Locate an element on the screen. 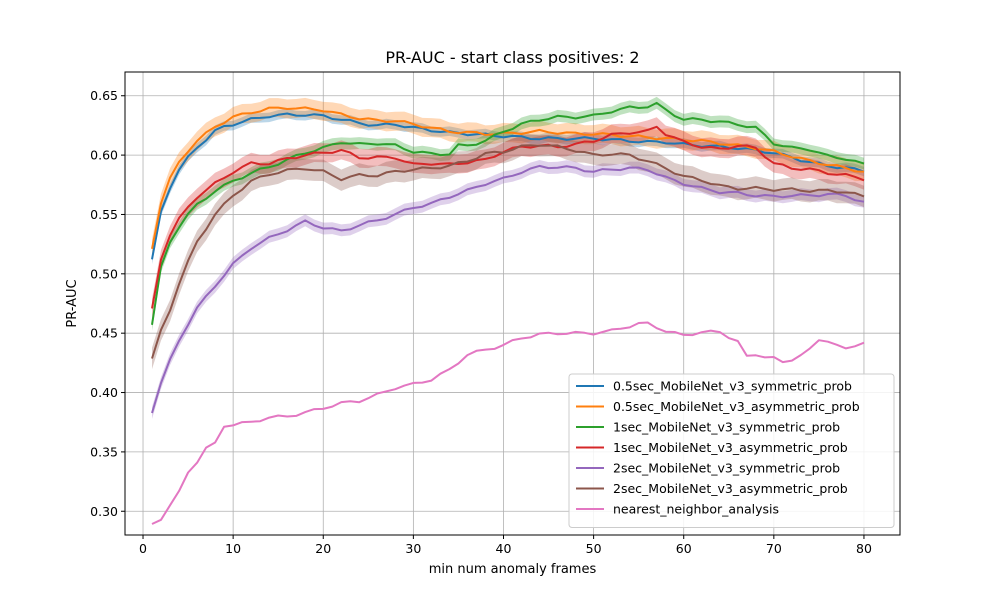 This screenshot has height=600, width=1000. legend-label: 1sec_MobileNet_v3_asymmetric_prob is located at coordinates (730, 447).